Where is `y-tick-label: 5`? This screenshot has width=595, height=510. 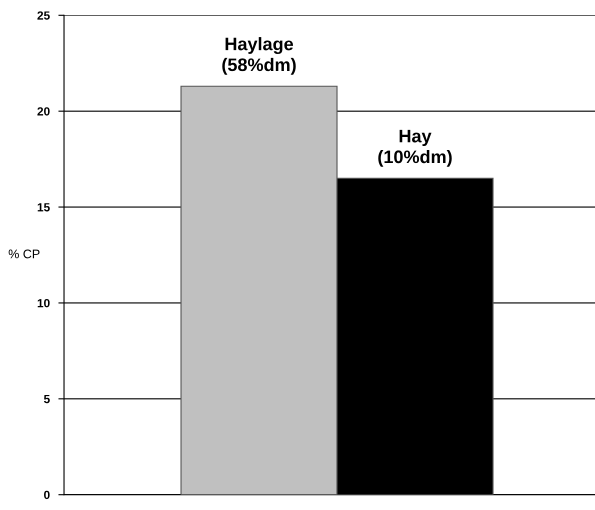 y-tick-label: 5 is located at coordinates (47, 399).